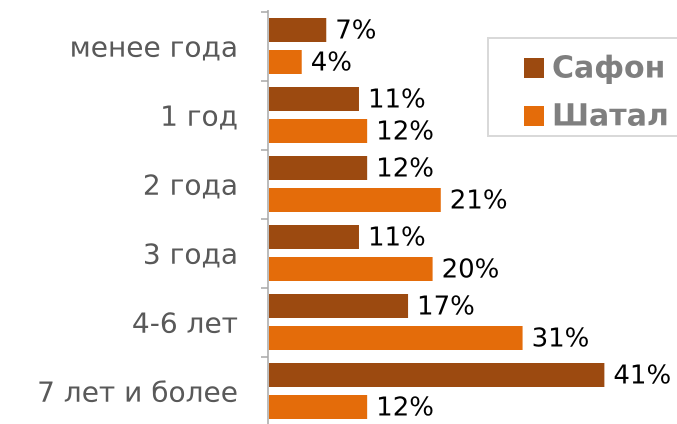  I want to click on category-label: 3 года, so click(190, 254).